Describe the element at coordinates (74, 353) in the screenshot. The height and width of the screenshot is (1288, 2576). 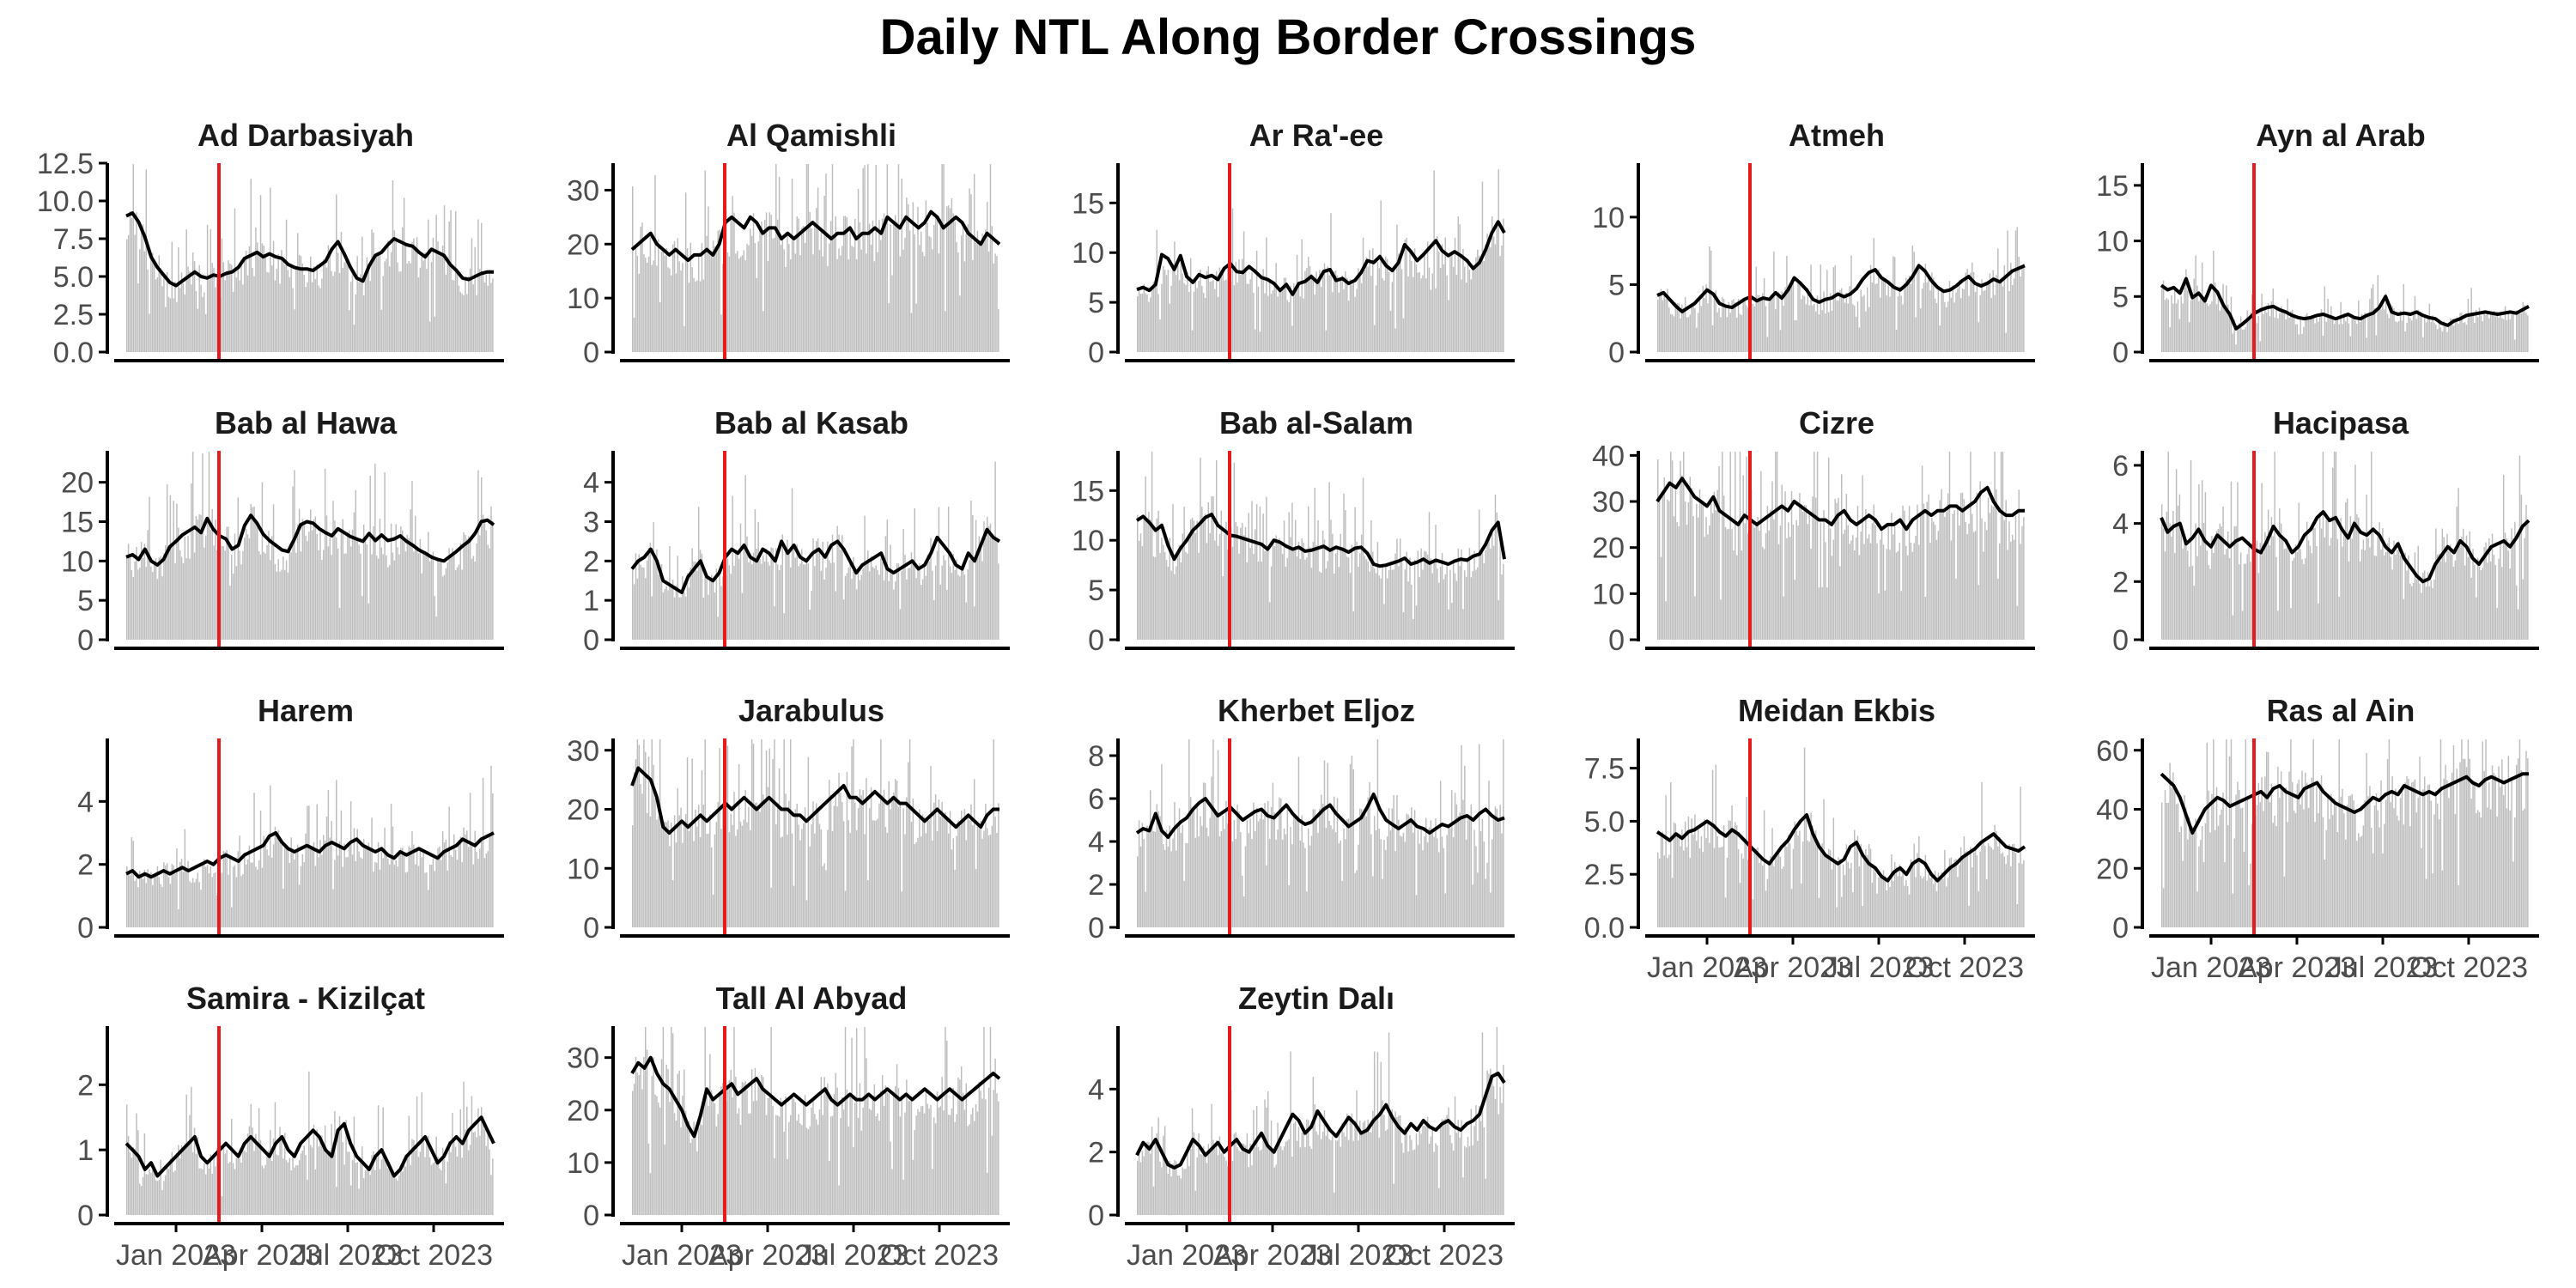
I see `y-tick-label: 0.0` at that location.